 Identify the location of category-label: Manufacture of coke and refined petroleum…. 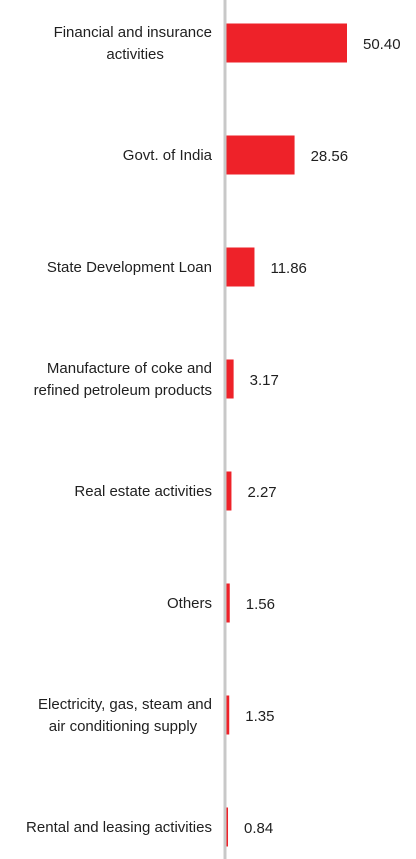
(123, 379).